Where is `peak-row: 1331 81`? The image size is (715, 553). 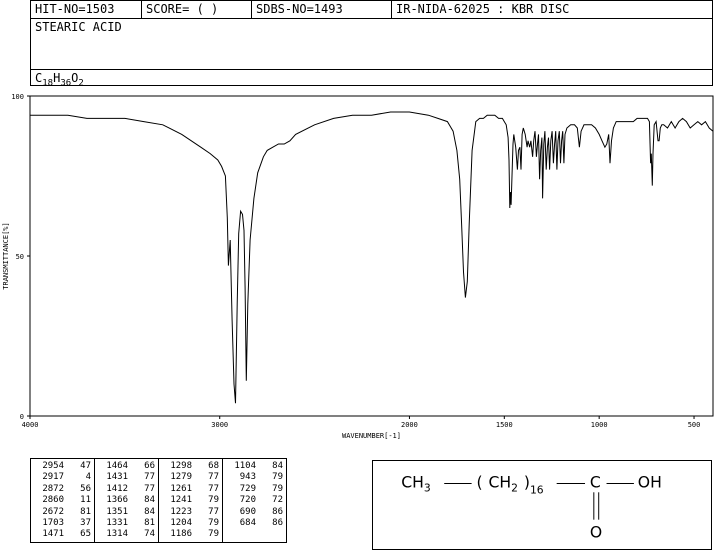 peak-row: 1331 81 is located at coordinates (126, 523).